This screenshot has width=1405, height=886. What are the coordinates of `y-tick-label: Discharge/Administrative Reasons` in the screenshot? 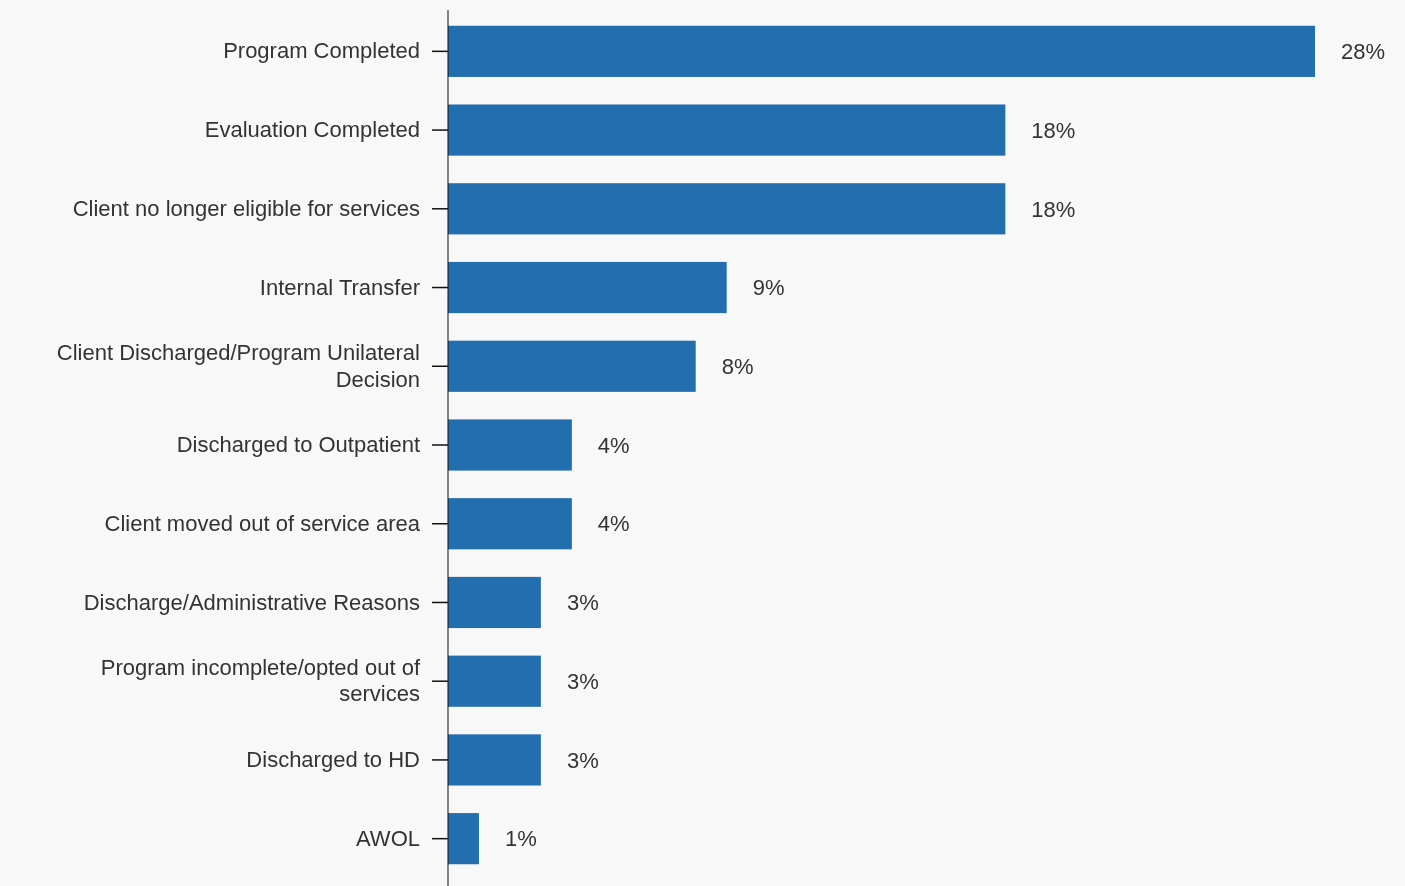 It's located at (251, 602).